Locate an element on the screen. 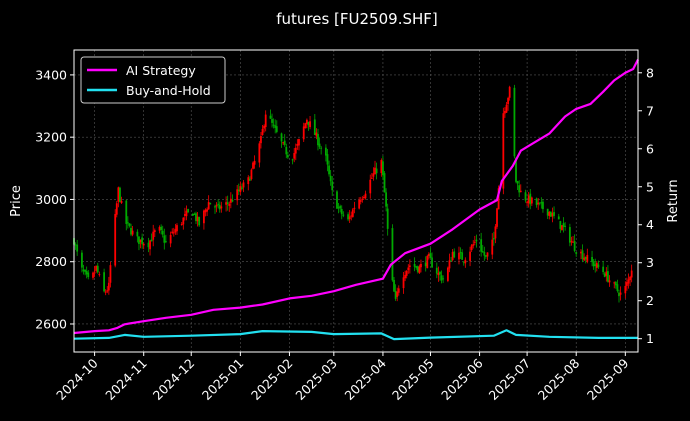  left-tick-label-3000: 3000 is located at coordinates (51, 199).